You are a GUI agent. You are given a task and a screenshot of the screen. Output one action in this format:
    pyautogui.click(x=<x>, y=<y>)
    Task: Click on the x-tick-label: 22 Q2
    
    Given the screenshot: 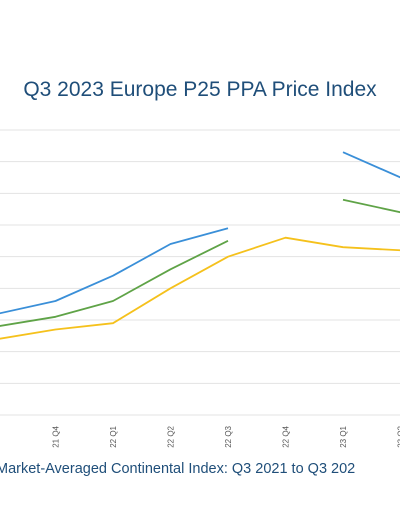 What is the action you would take?
    pyautogui.click(x=171, y=436)
    